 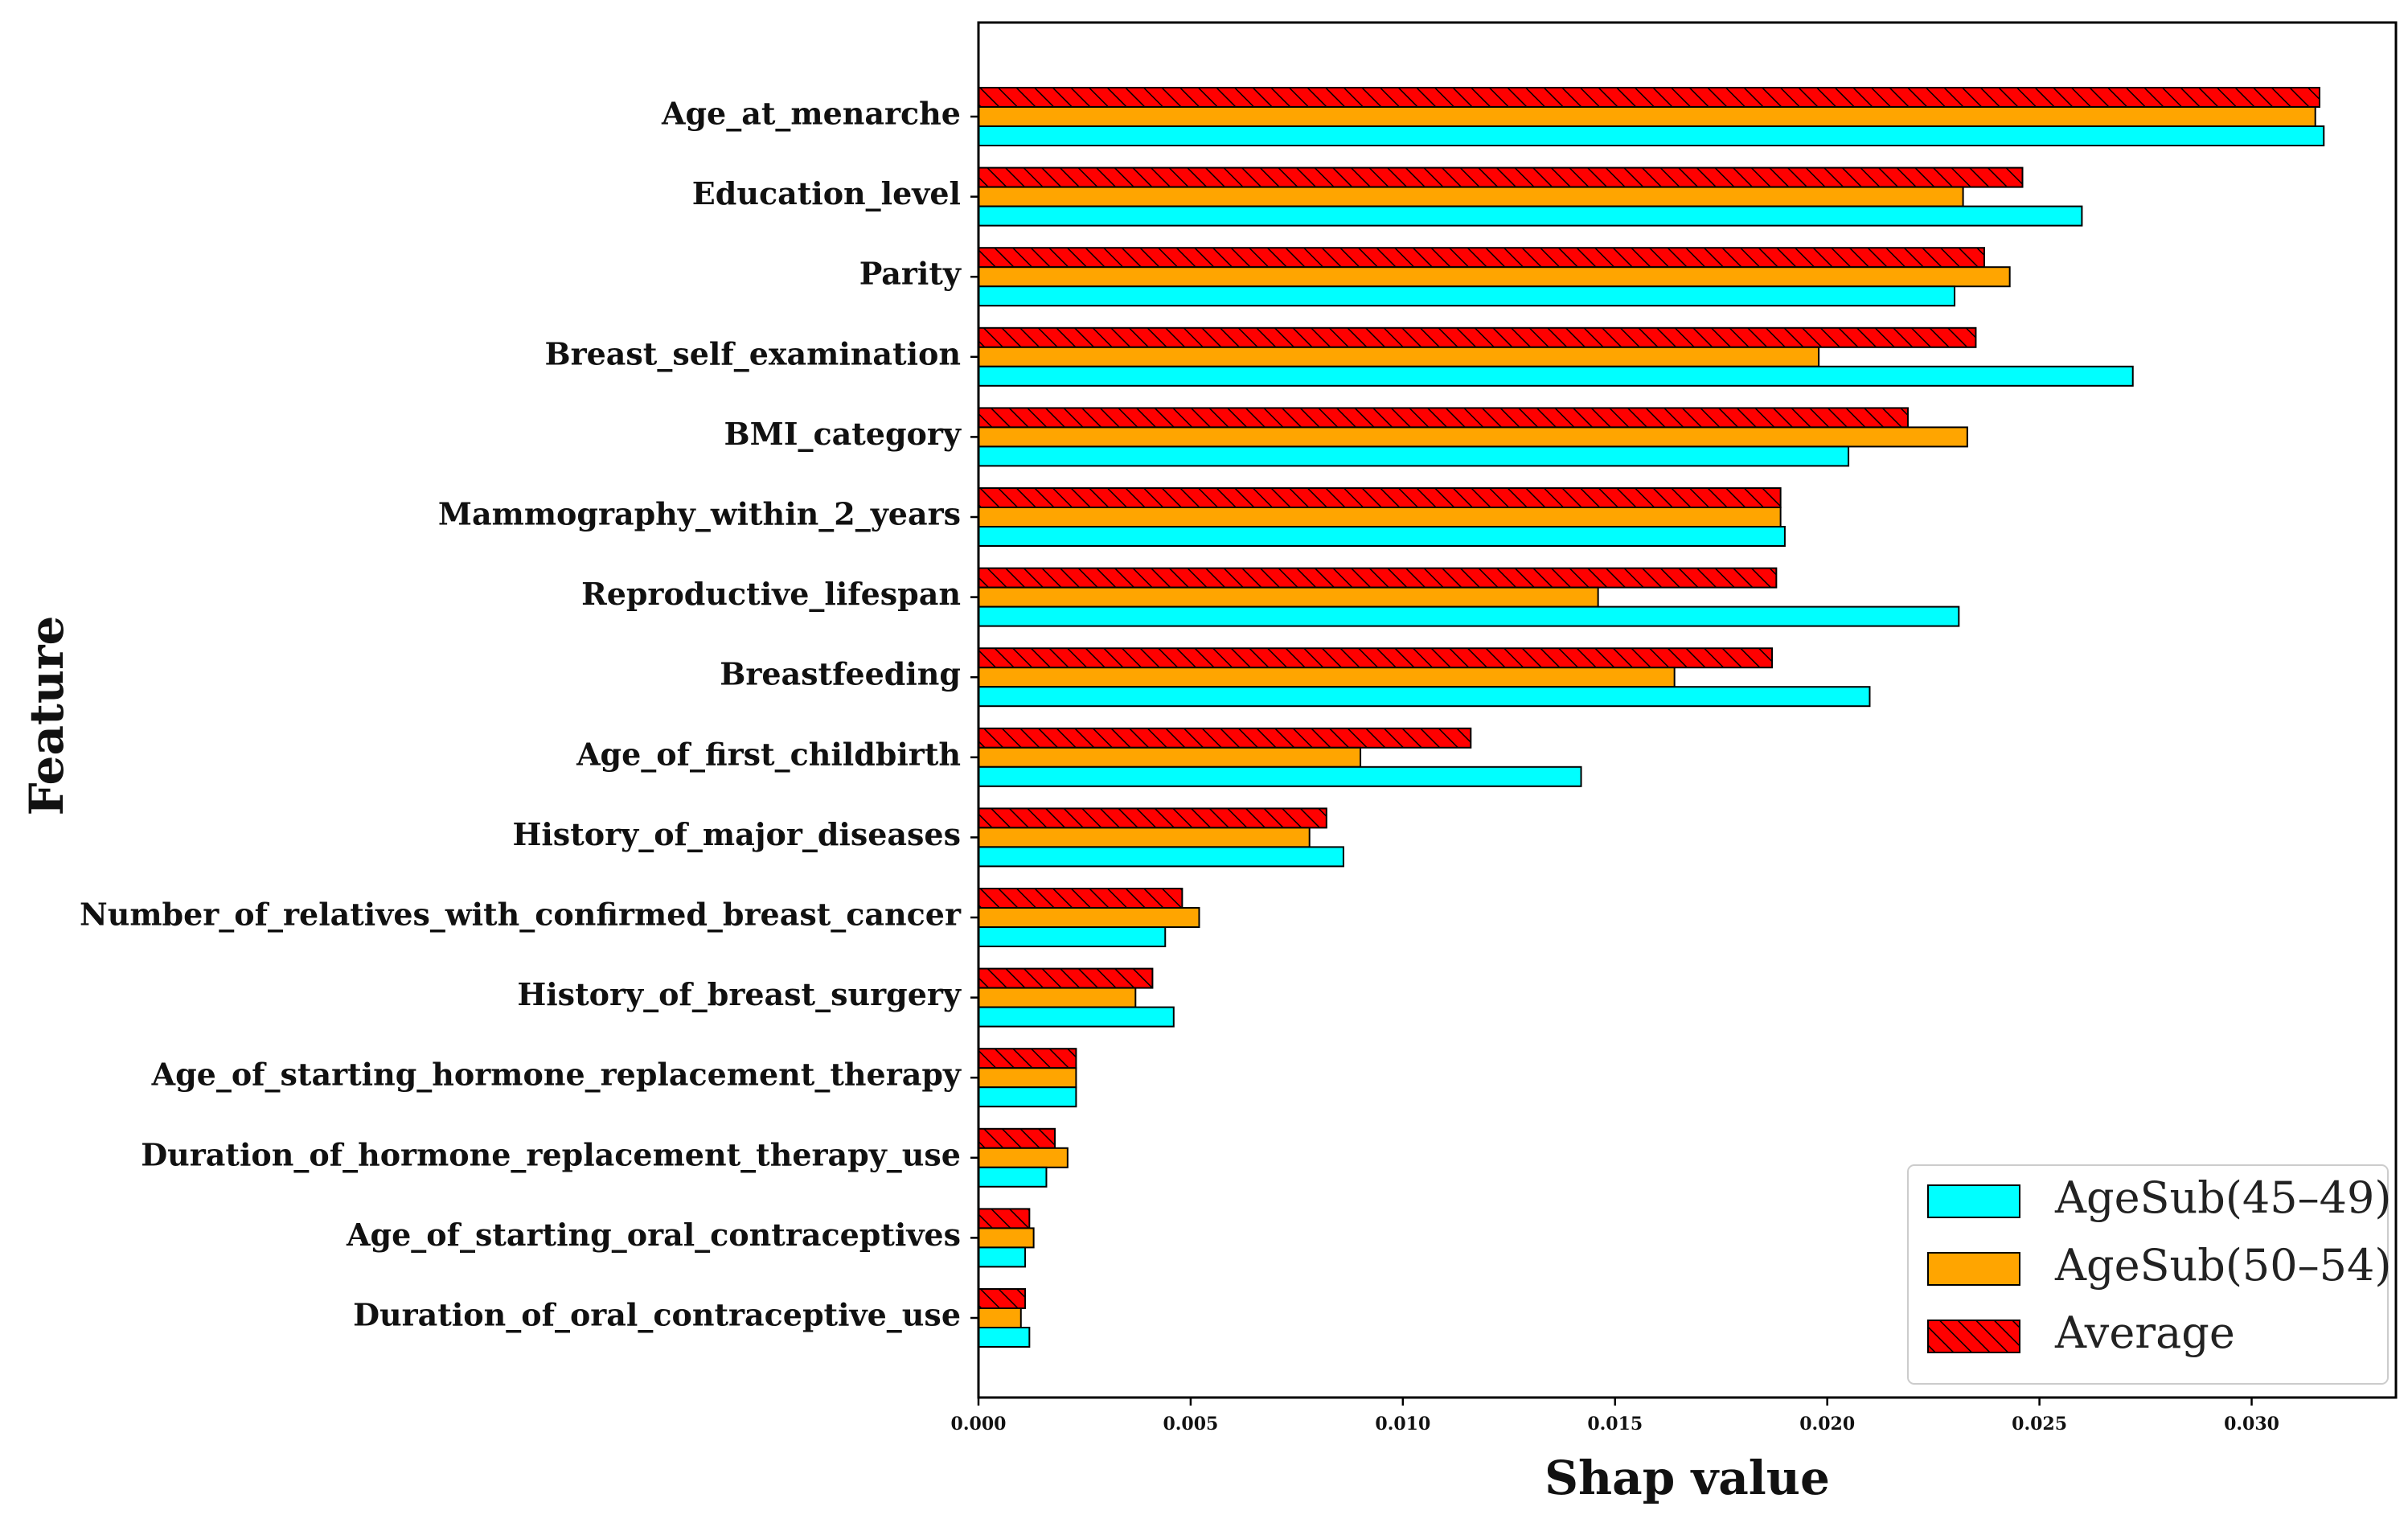 I want to click on legend-swatch-average, so click(x=1973, y=1336).